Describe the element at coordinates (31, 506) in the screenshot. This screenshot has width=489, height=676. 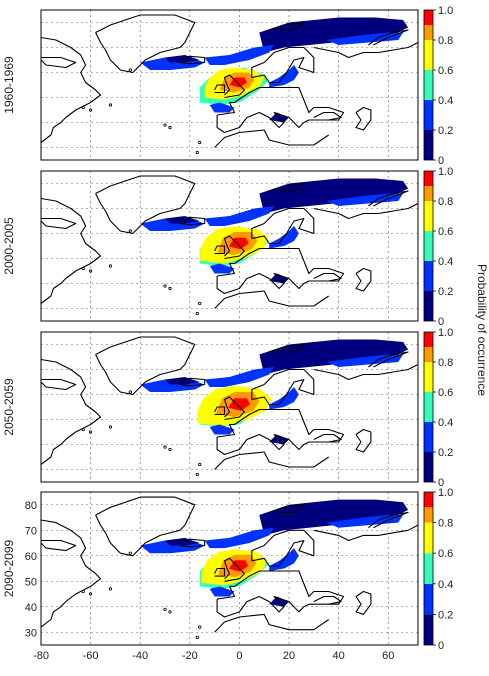
I see `y-tick-label: 80` at that location.